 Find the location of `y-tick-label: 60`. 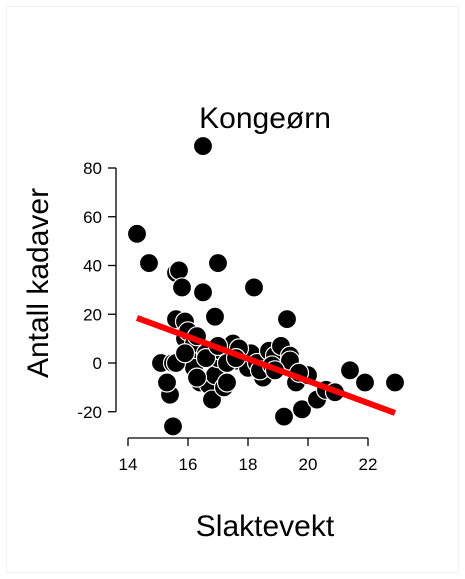

y-tick-label: 60 is located at coordinates (92, 217).